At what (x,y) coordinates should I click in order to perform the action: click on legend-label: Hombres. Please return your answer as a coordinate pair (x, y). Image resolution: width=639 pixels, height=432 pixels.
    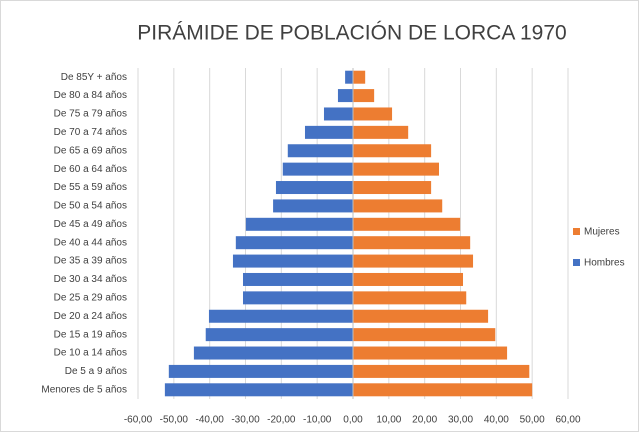
    Looking at the image, I should click on (604, 263).